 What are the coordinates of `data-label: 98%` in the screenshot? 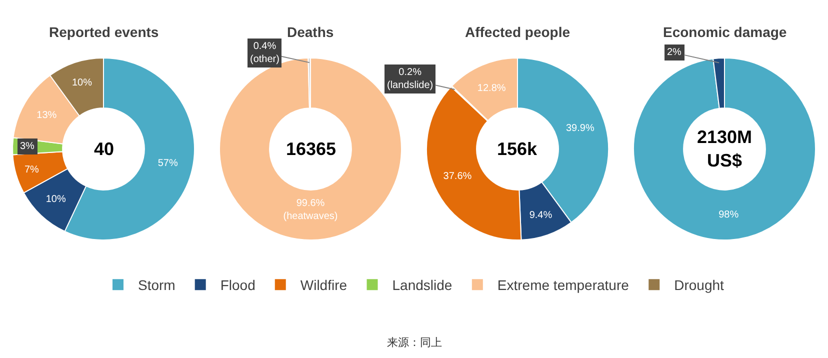 It's located at (728, 214).